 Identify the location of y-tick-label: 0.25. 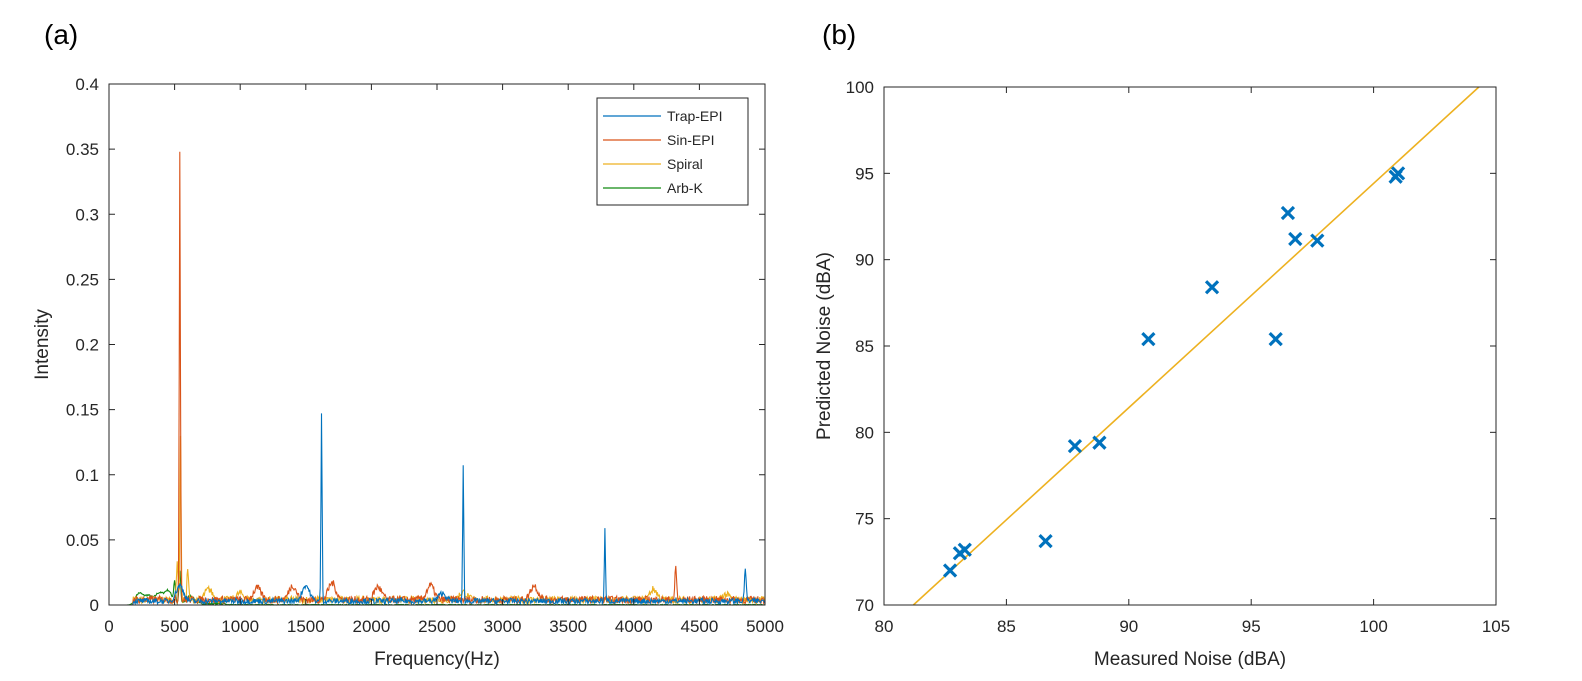
(82, 279).